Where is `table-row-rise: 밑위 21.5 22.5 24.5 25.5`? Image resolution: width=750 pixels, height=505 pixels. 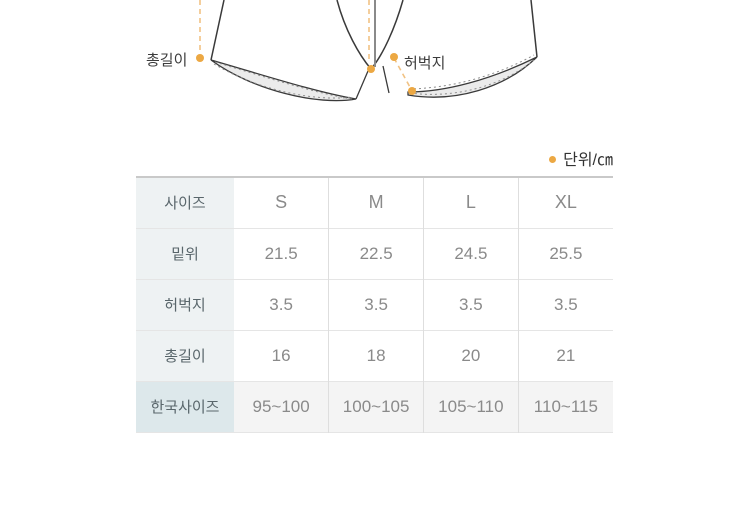
table-row-rise: 밑위 21.5 22.5 24.5 25.5 is located at coordinates (374, 253).